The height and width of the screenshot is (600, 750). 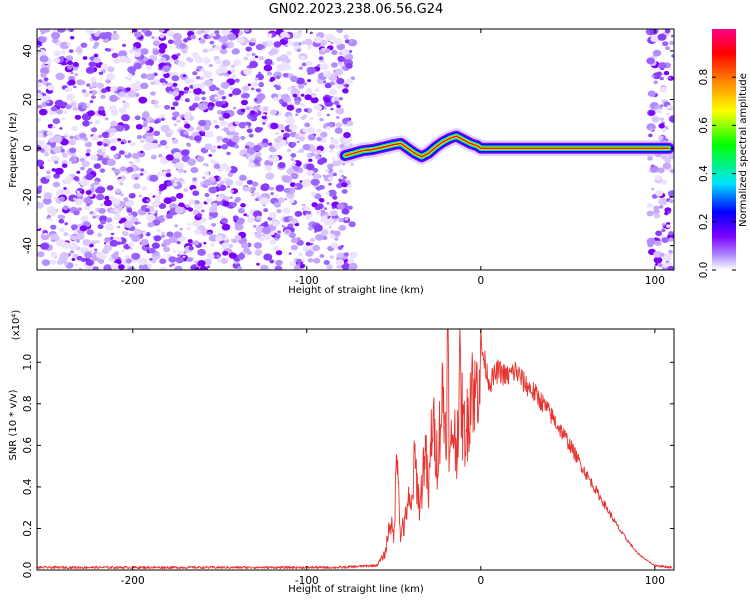 I want to click on x-tick-label: -200, so click(x=133, y=281).